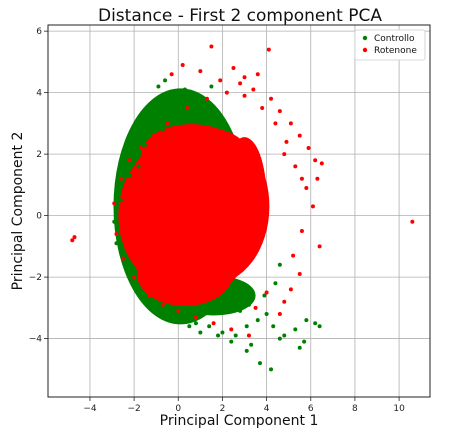 Image resolution: width=474 pixels, height=441 pixels. What do you see at coordinates (90, 409) in the screenshot?
I see `x-tick-label: −4` at bounding box center [90, 409].